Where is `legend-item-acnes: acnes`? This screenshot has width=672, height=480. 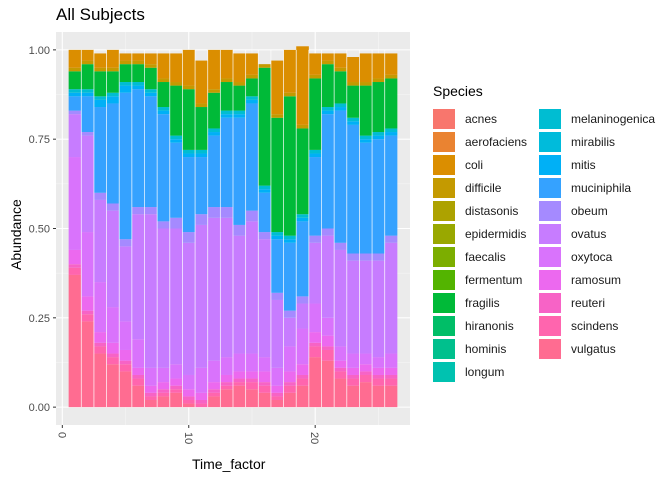 legend-item-acnes: acnes is located at coordinates (465, 119).